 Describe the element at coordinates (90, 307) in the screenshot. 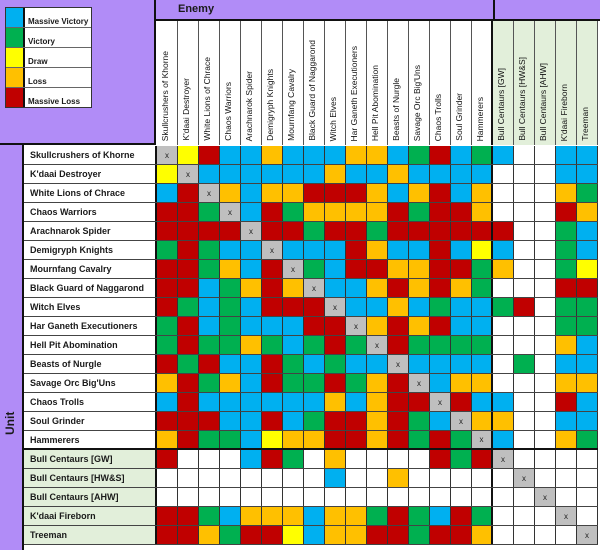

I see `row-label-witch-elves: Witch Elves` at that location.